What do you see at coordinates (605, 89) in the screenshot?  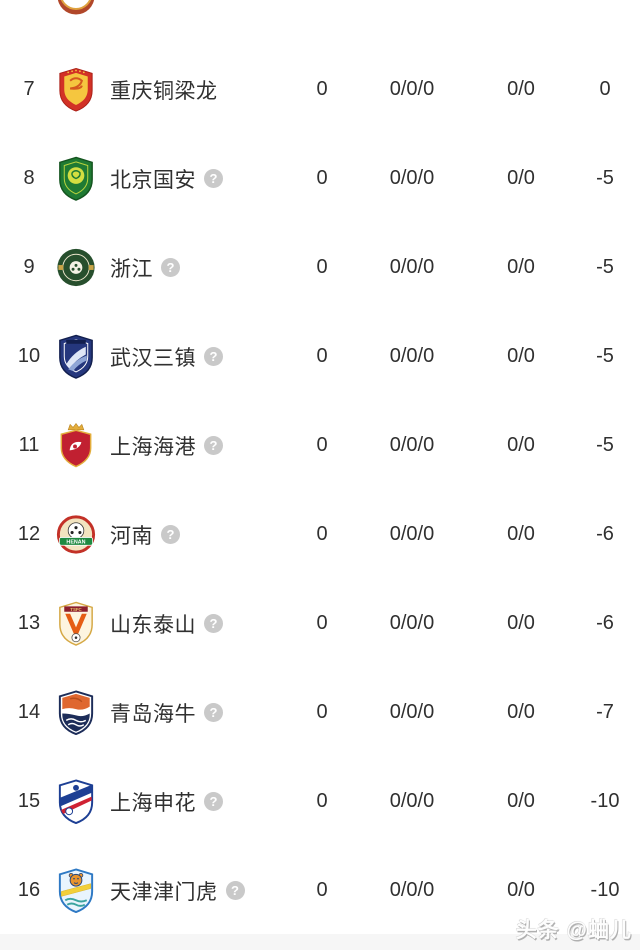 I see `goal-diff-cell: 0` at bounding box center [605, 89].